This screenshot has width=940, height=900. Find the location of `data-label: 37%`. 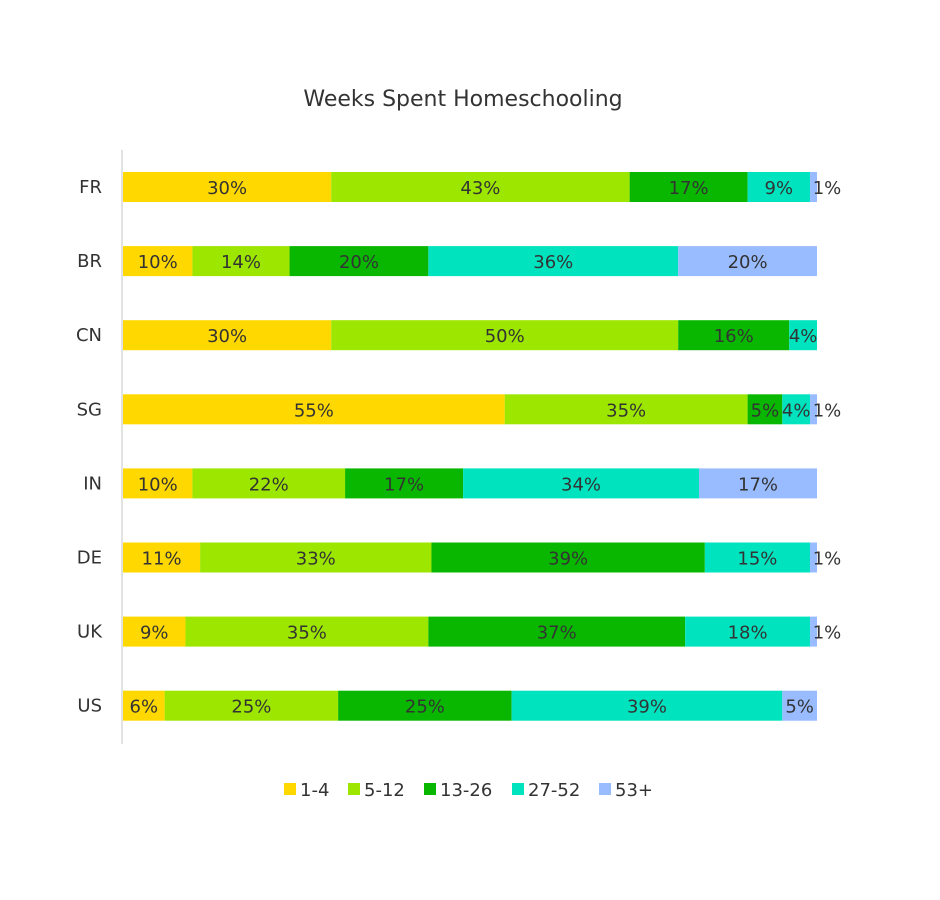

data-label: 37% is located at coordinates (557, 633).